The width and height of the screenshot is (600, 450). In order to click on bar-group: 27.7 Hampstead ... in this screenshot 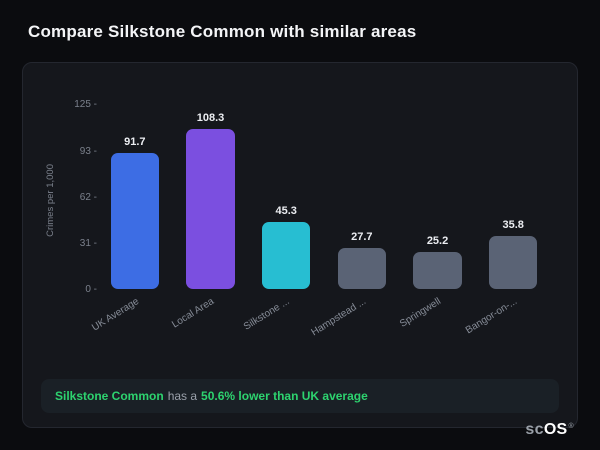, I will do `click(351, 221)`.